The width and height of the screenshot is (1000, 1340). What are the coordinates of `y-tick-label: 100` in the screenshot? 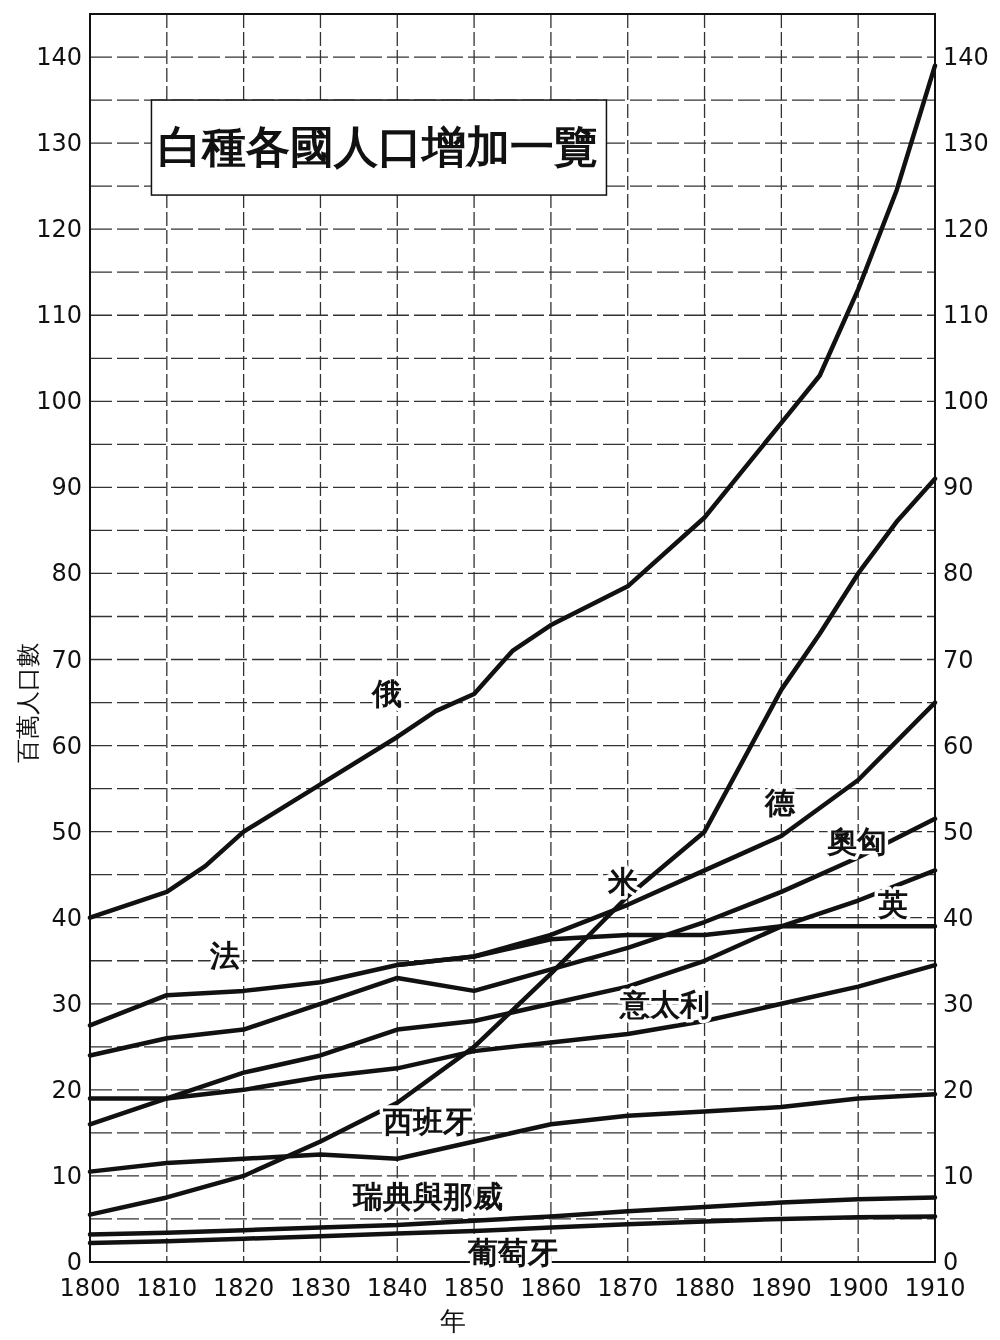 It's located at (59, 401).